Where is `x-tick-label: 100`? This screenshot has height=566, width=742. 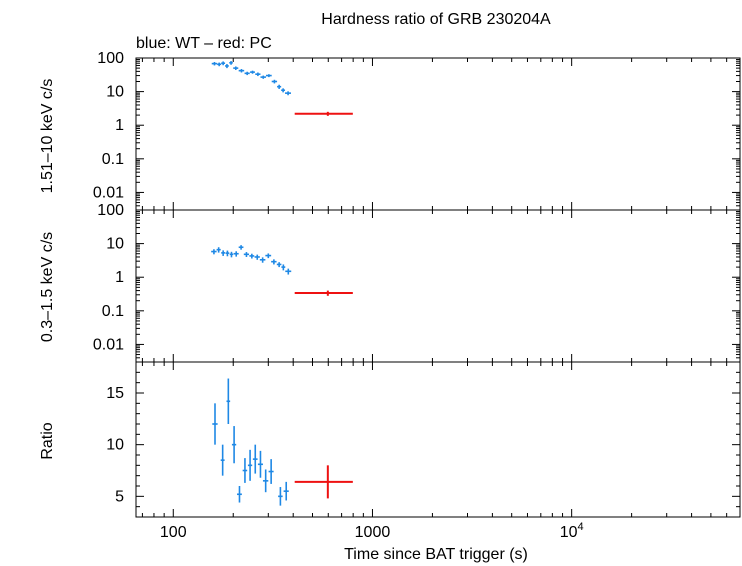
x-tick-label: 100 is located at coordinates (173, 532).